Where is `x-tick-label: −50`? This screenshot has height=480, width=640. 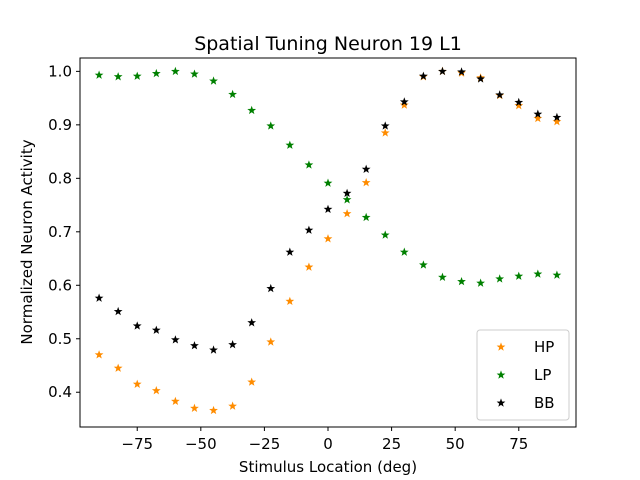 x-tick-label: −50 is located at coordinates (201, 444).